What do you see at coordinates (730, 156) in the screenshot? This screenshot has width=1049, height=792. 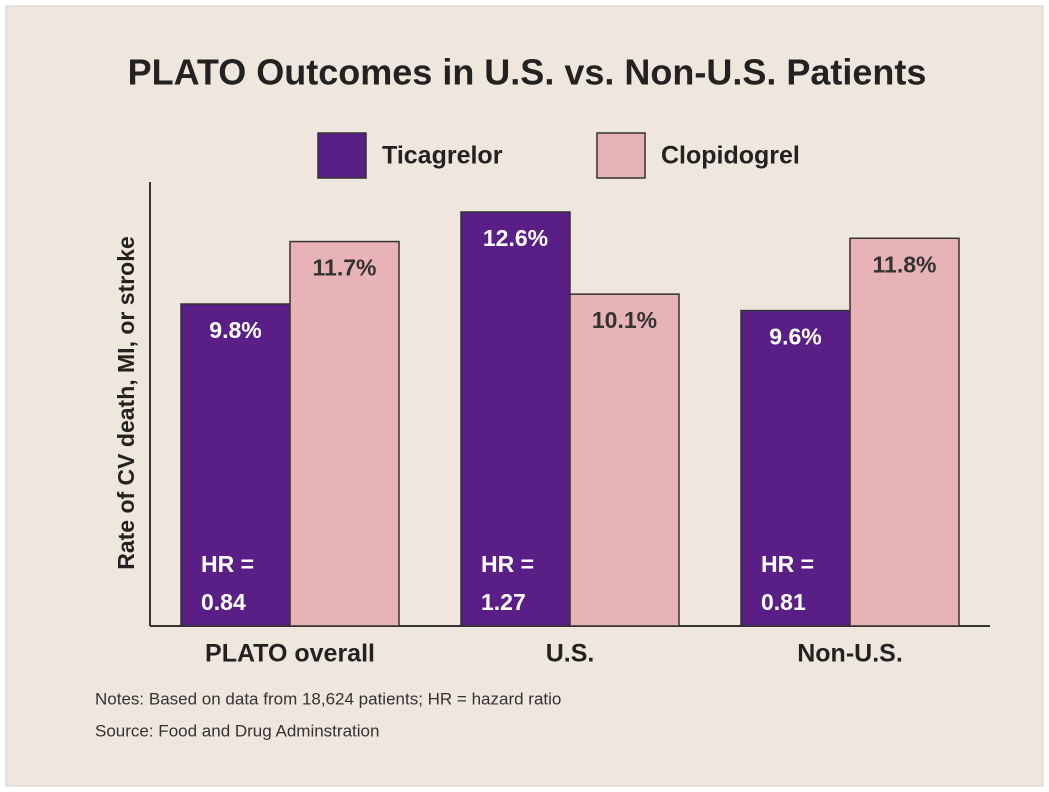 I see `legend-label: Clopidogrel` at bounding box center [730, 156].